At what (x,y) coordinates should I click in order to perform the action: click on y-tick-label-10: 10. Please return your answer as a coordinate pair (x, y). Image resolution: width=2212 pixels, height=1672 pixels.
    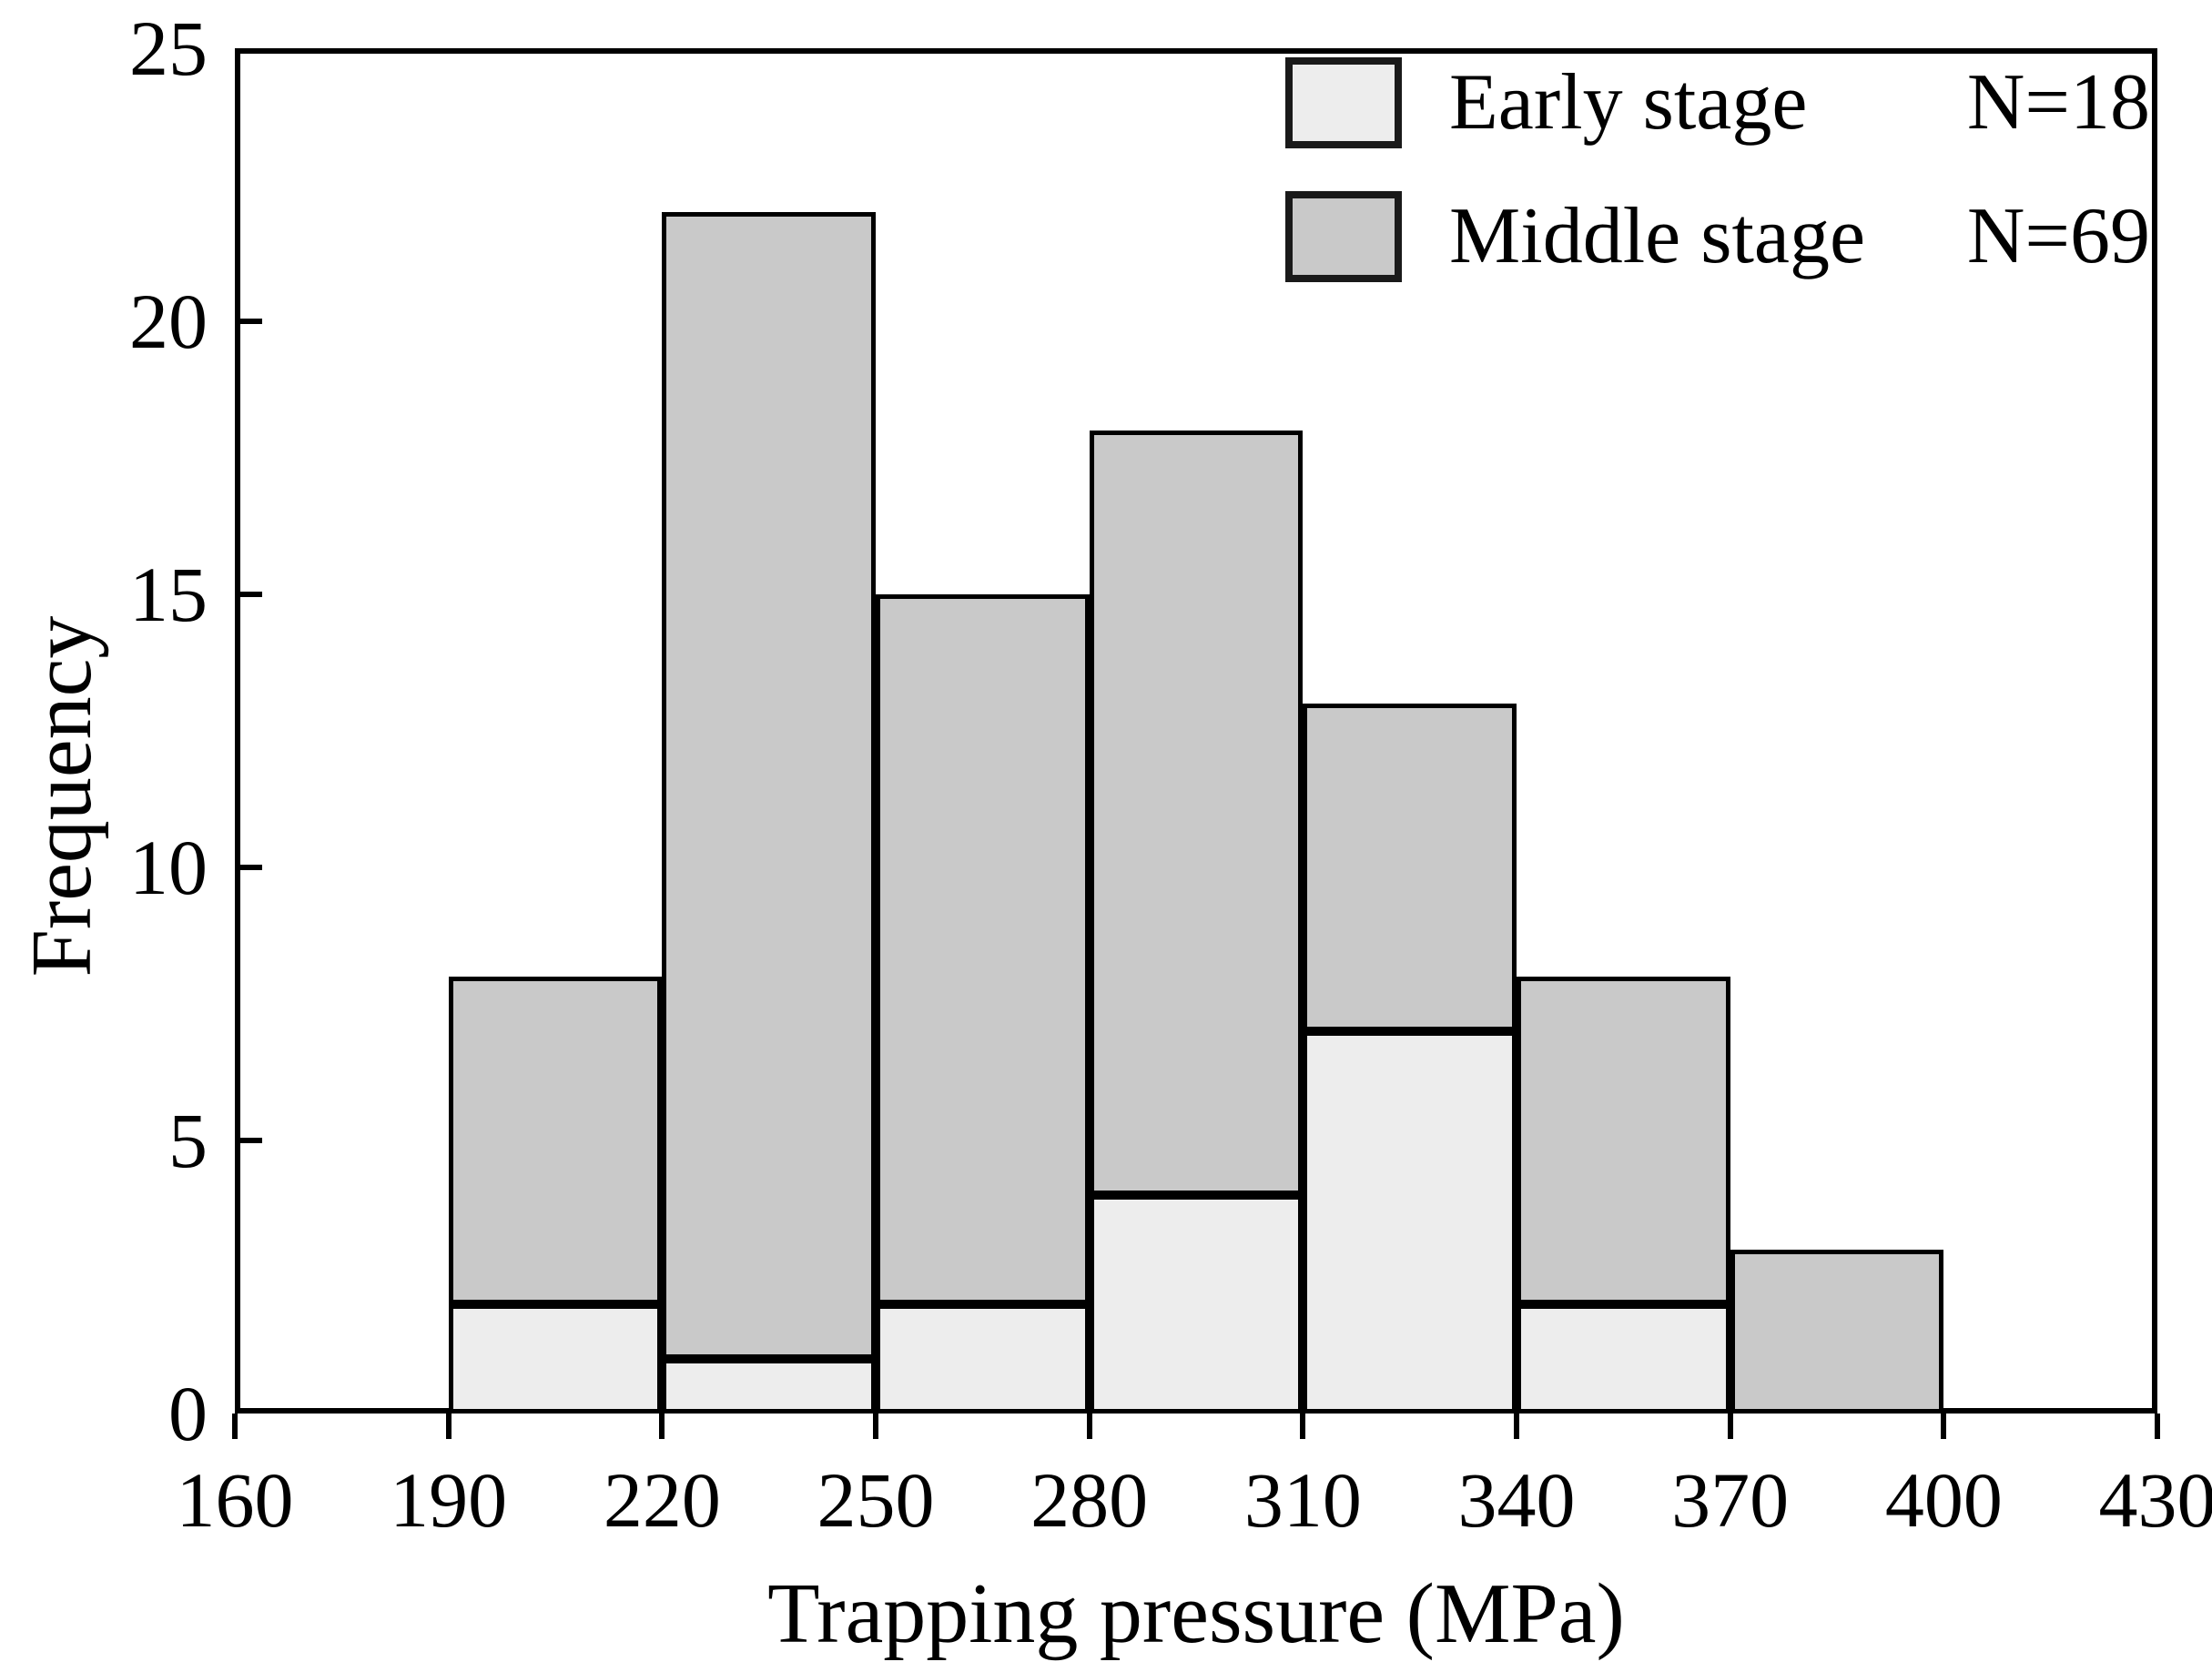
    Looking at the image, I should click on (168, 867).